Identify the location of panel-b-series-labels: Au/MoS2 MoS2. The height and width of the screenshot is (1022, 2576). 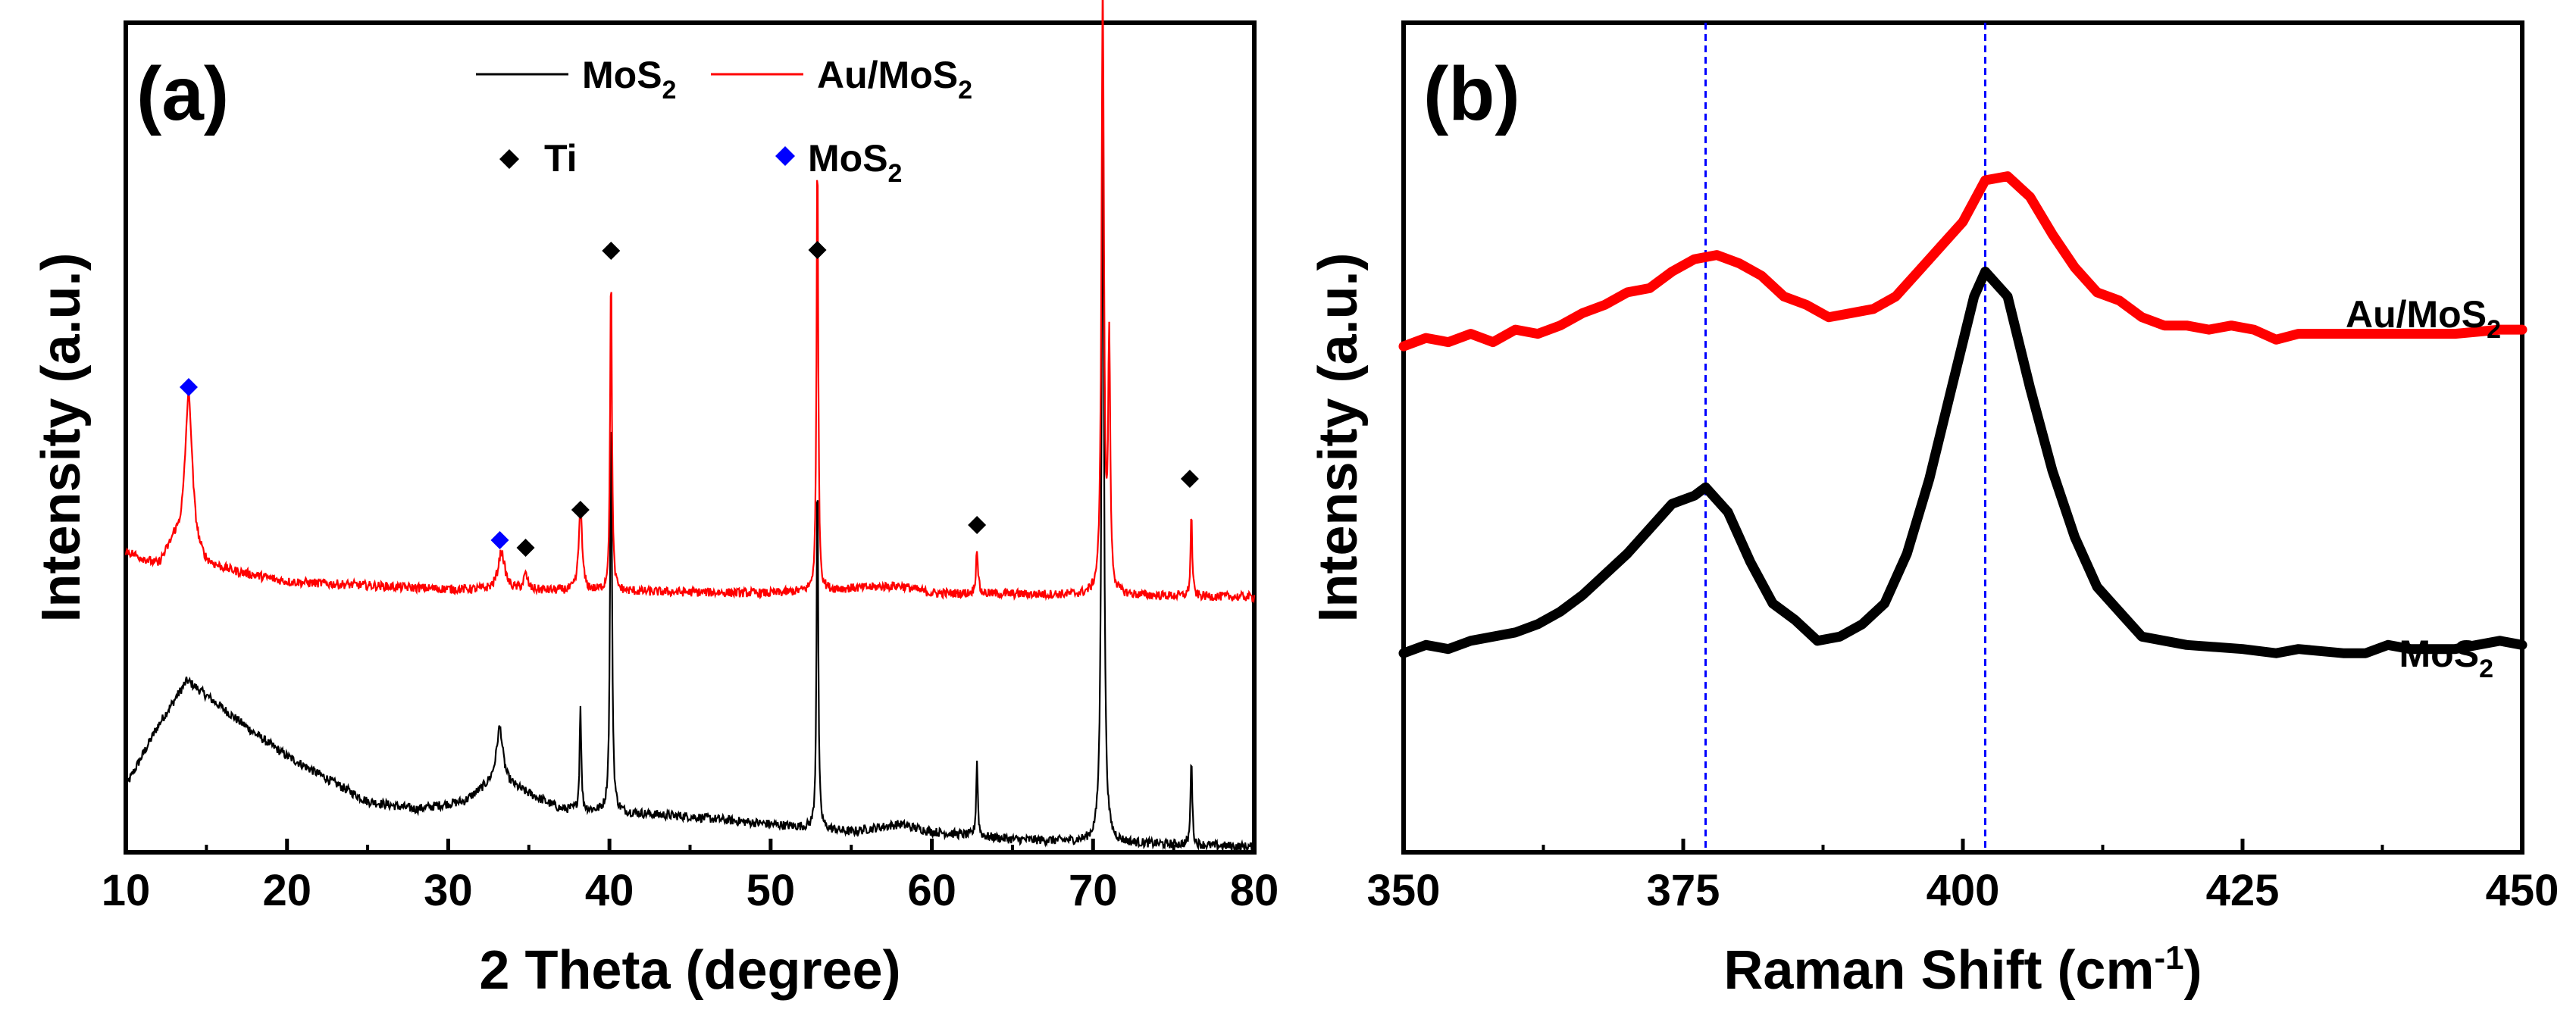
(2424, 488).